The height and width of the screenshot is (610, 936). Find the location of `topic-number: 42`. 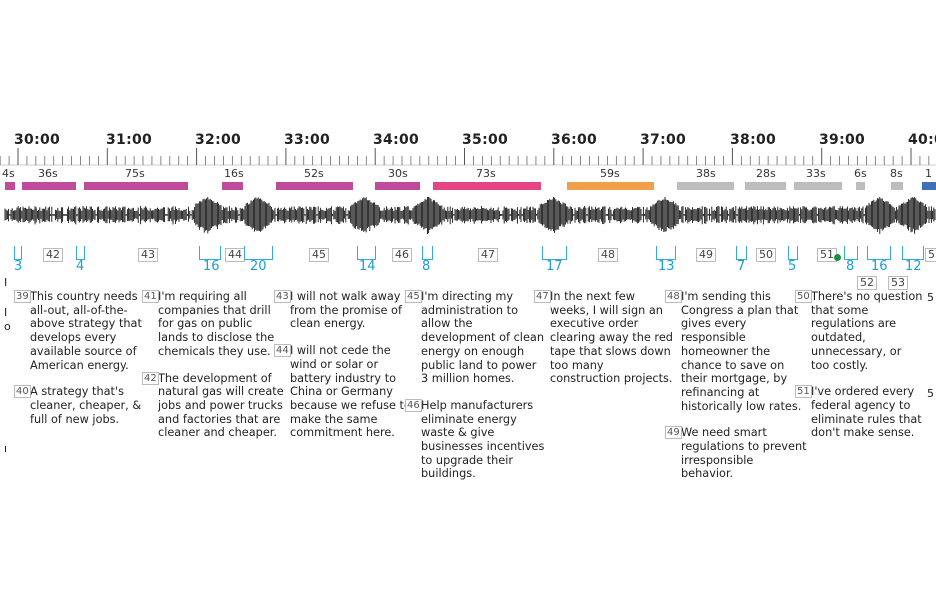

topic-number: 42 is located at coordinates (53, 255).